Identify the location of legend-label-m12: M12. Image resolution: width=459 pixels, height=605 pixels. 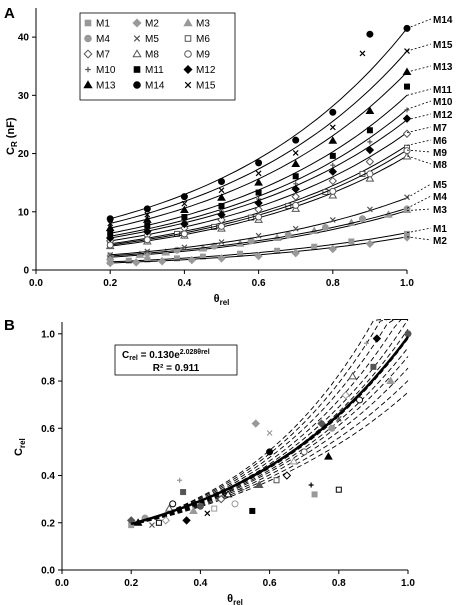
(206, 70).